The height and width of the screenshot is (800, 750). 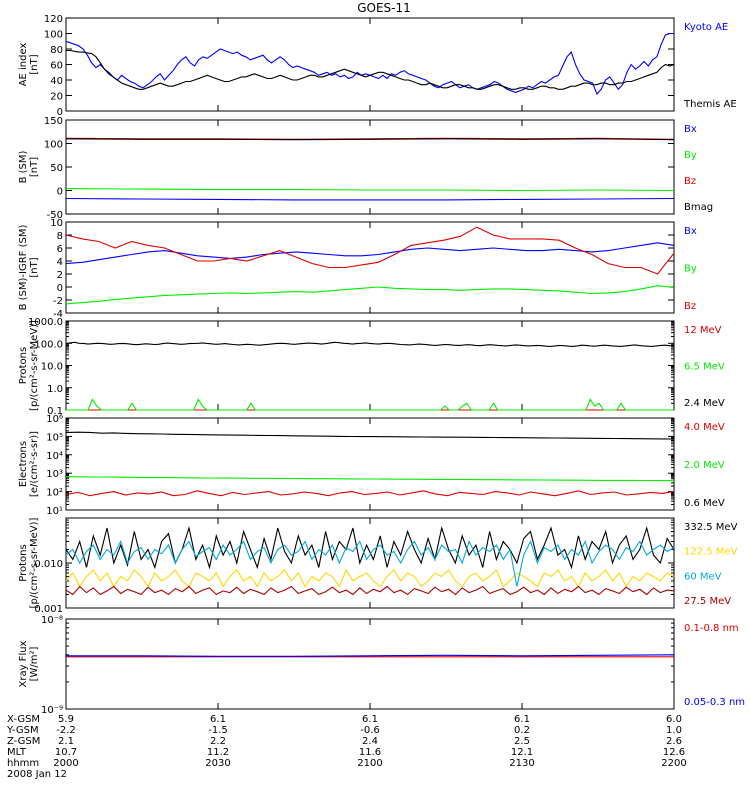 I want to click on x-row-label: hhmm, so click(x=23, y=763).